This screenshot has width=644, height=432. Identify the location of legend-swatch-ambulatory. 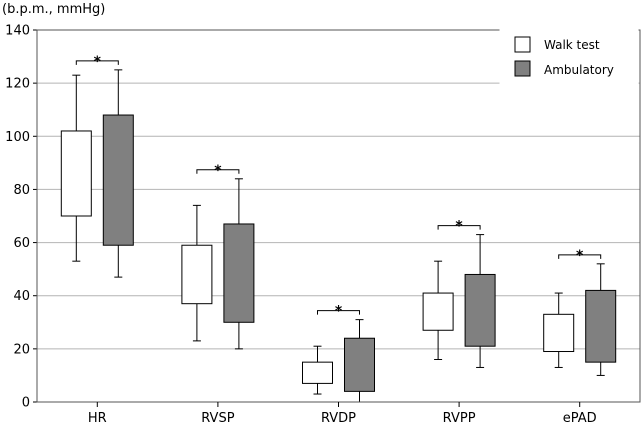
(522, 68).